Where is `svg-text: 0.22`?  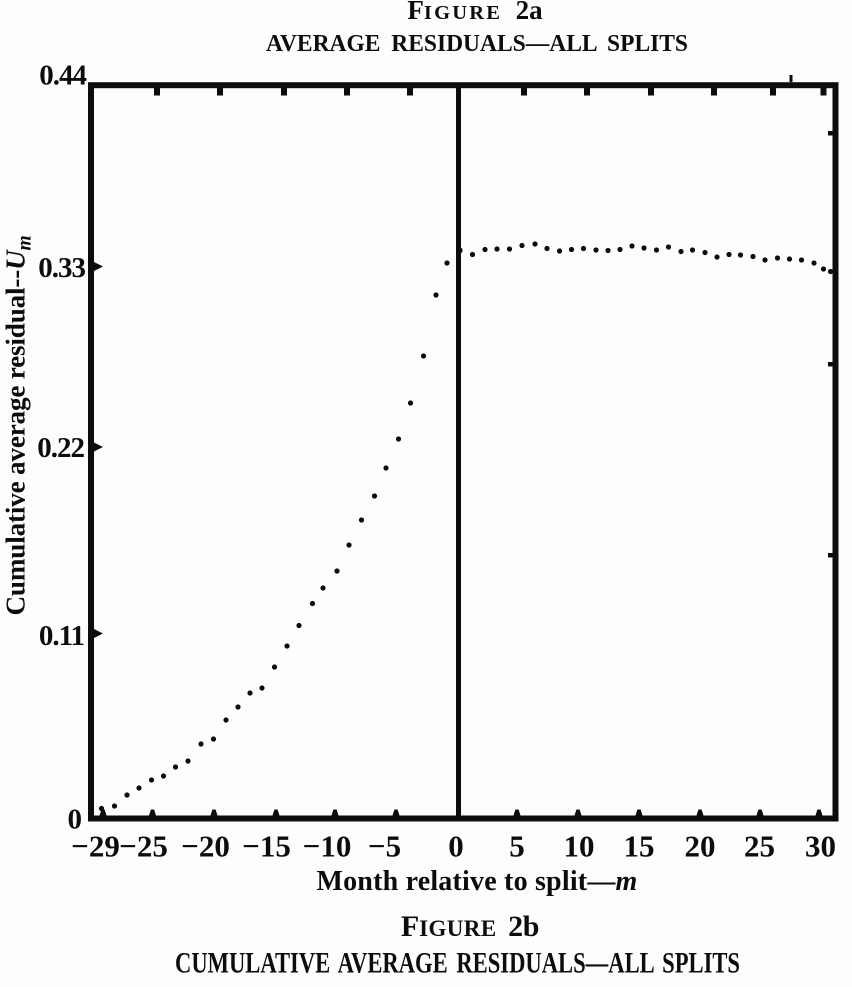
svg-text: 0.22 is located at coordinates (60, 448).